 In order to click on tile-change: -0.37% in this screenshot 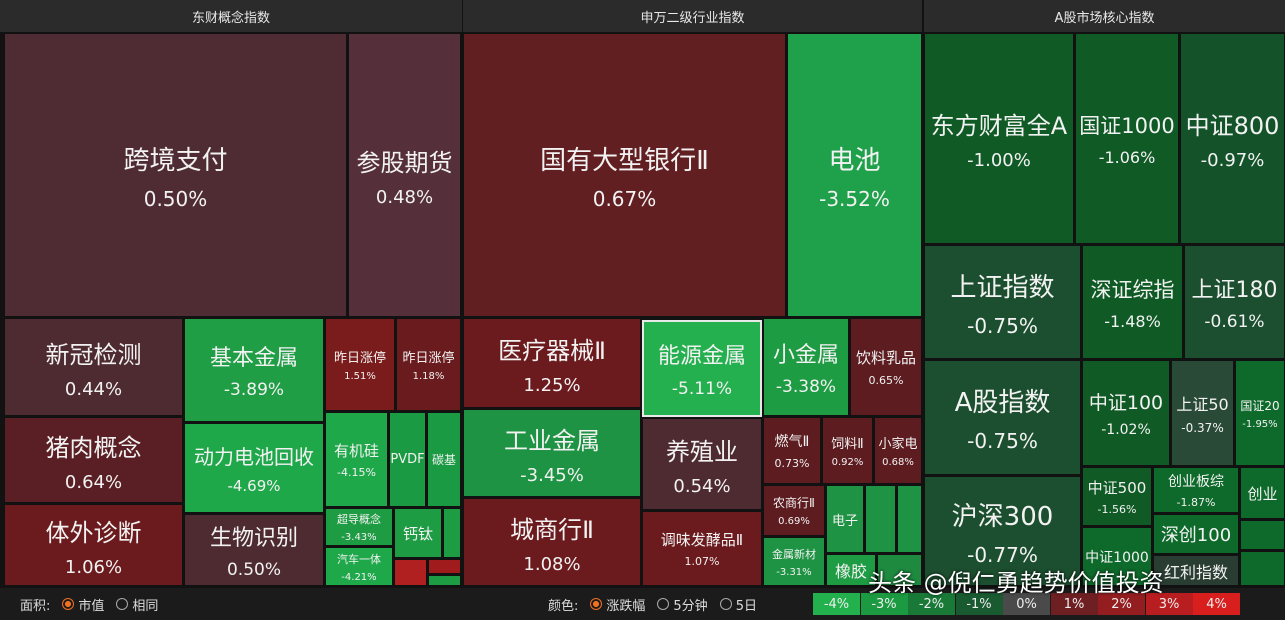, I will do `click(1202, 428)`.